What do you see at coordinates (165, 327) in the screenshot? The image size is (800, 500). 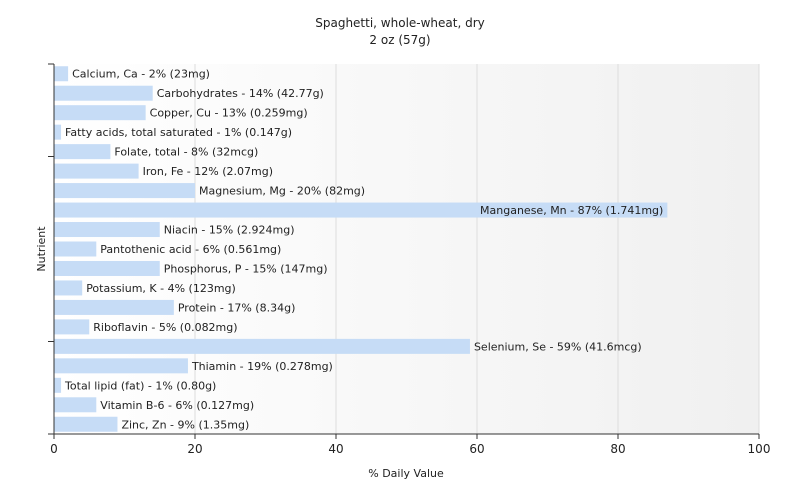 I see `bar-label: Riboflavin - 5% (0.082mg)` at bounding box center [165, 327].